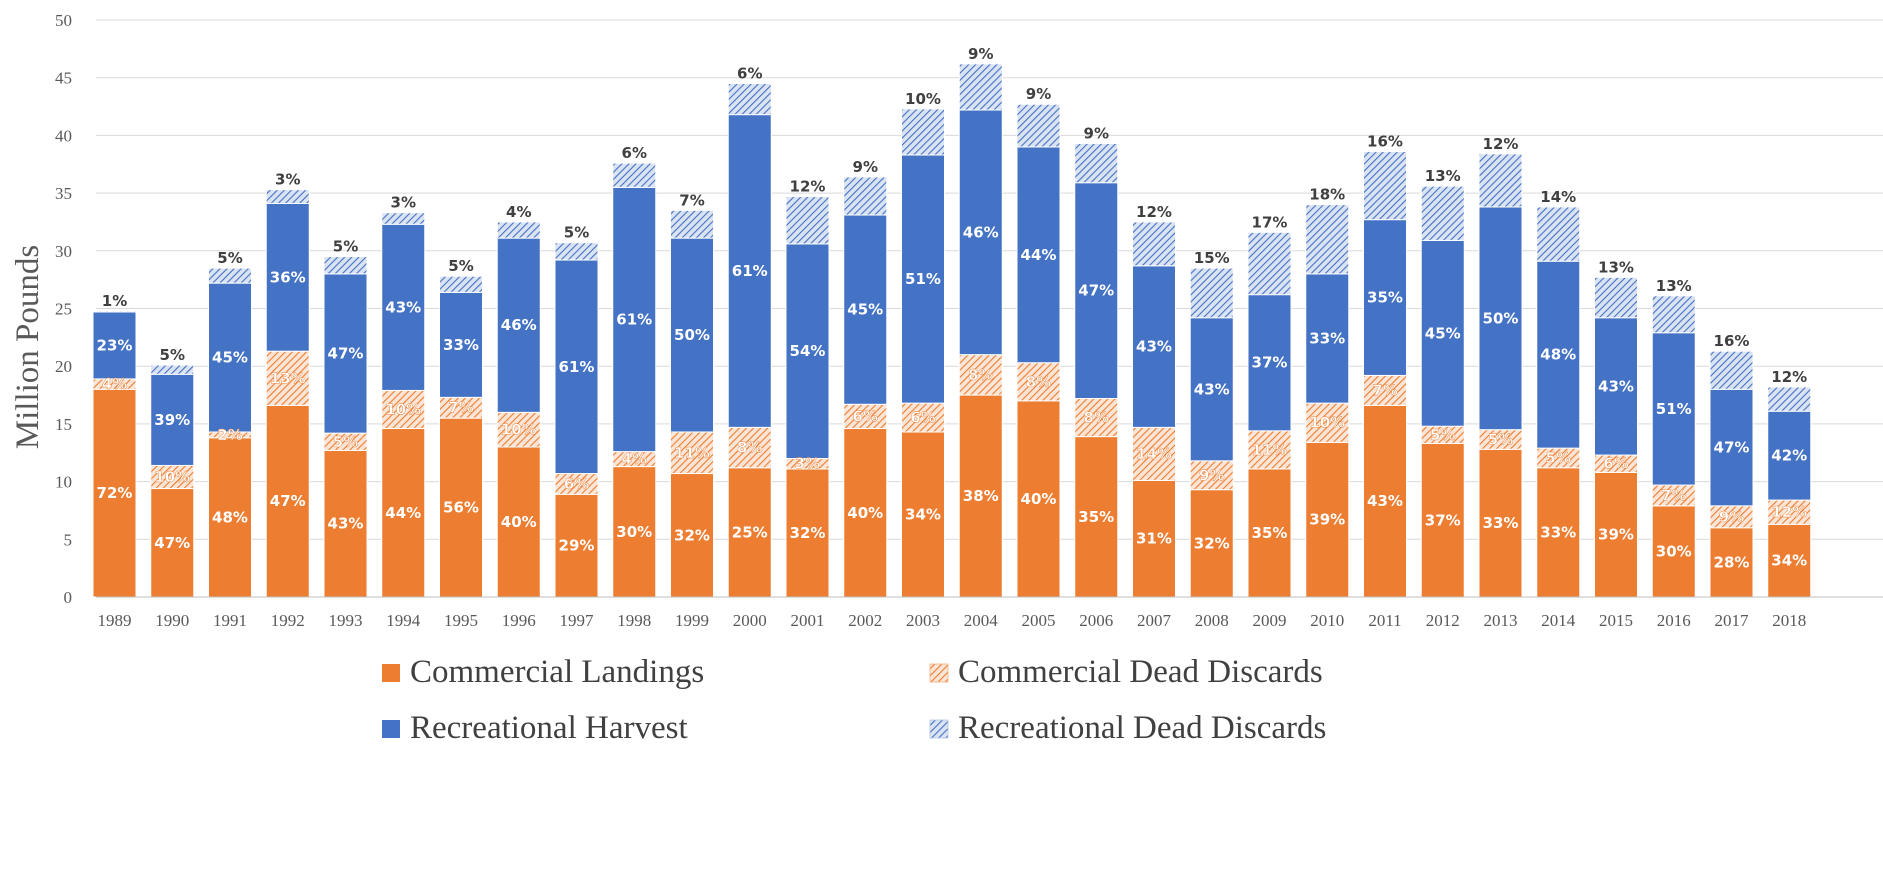  Describe the element at coordinates (115, 620) in the screenshot. I see `x-tick-label: 1989` at that location.